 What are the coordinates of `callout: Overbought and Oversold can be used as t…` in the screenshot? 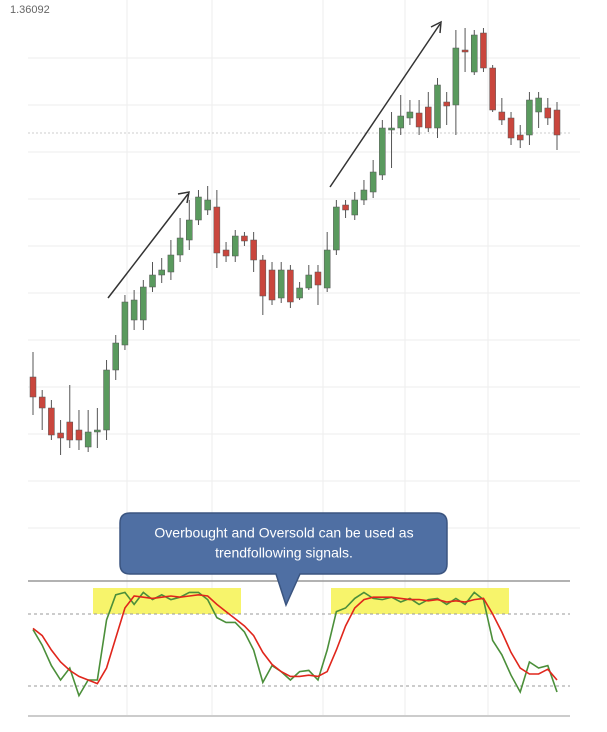 It's located at (283, 560).